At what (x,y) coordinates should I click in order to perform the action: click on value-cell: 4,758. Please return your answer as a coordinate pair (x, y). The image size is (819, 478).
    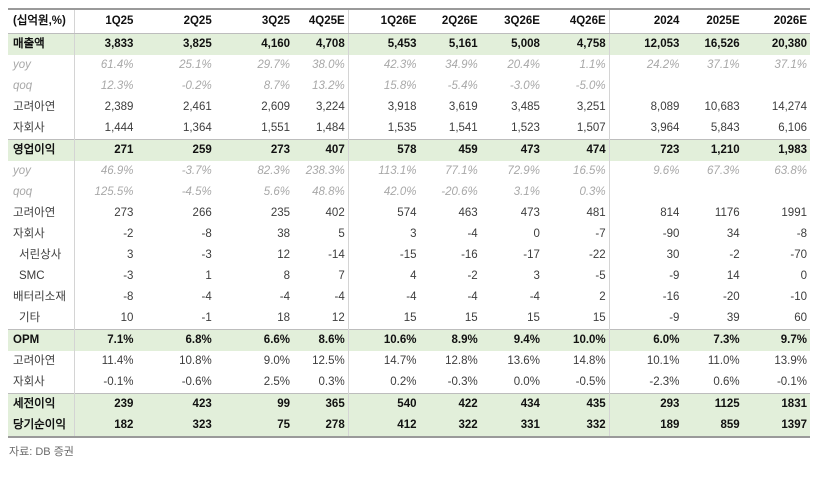
    Looking at the image, I should click on (576, 44).